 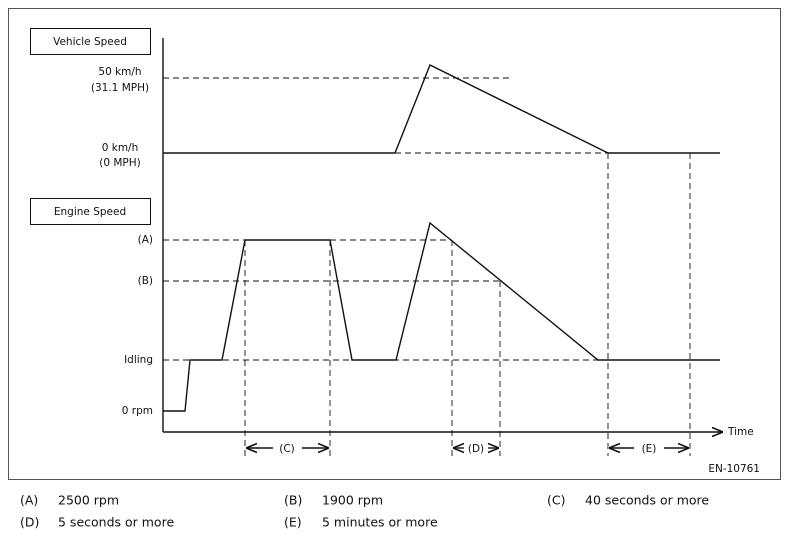 I want to click on legend-text: 5 minutes or more, so click(x=380, y=522).